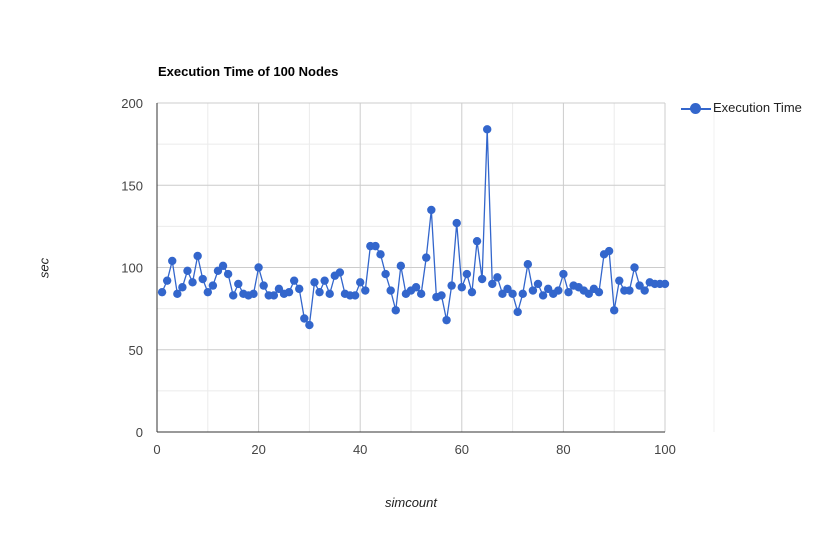  Describe the element at coordinates (563, 449) in the screenshot. I see `x-tick-label: 80` at that location.